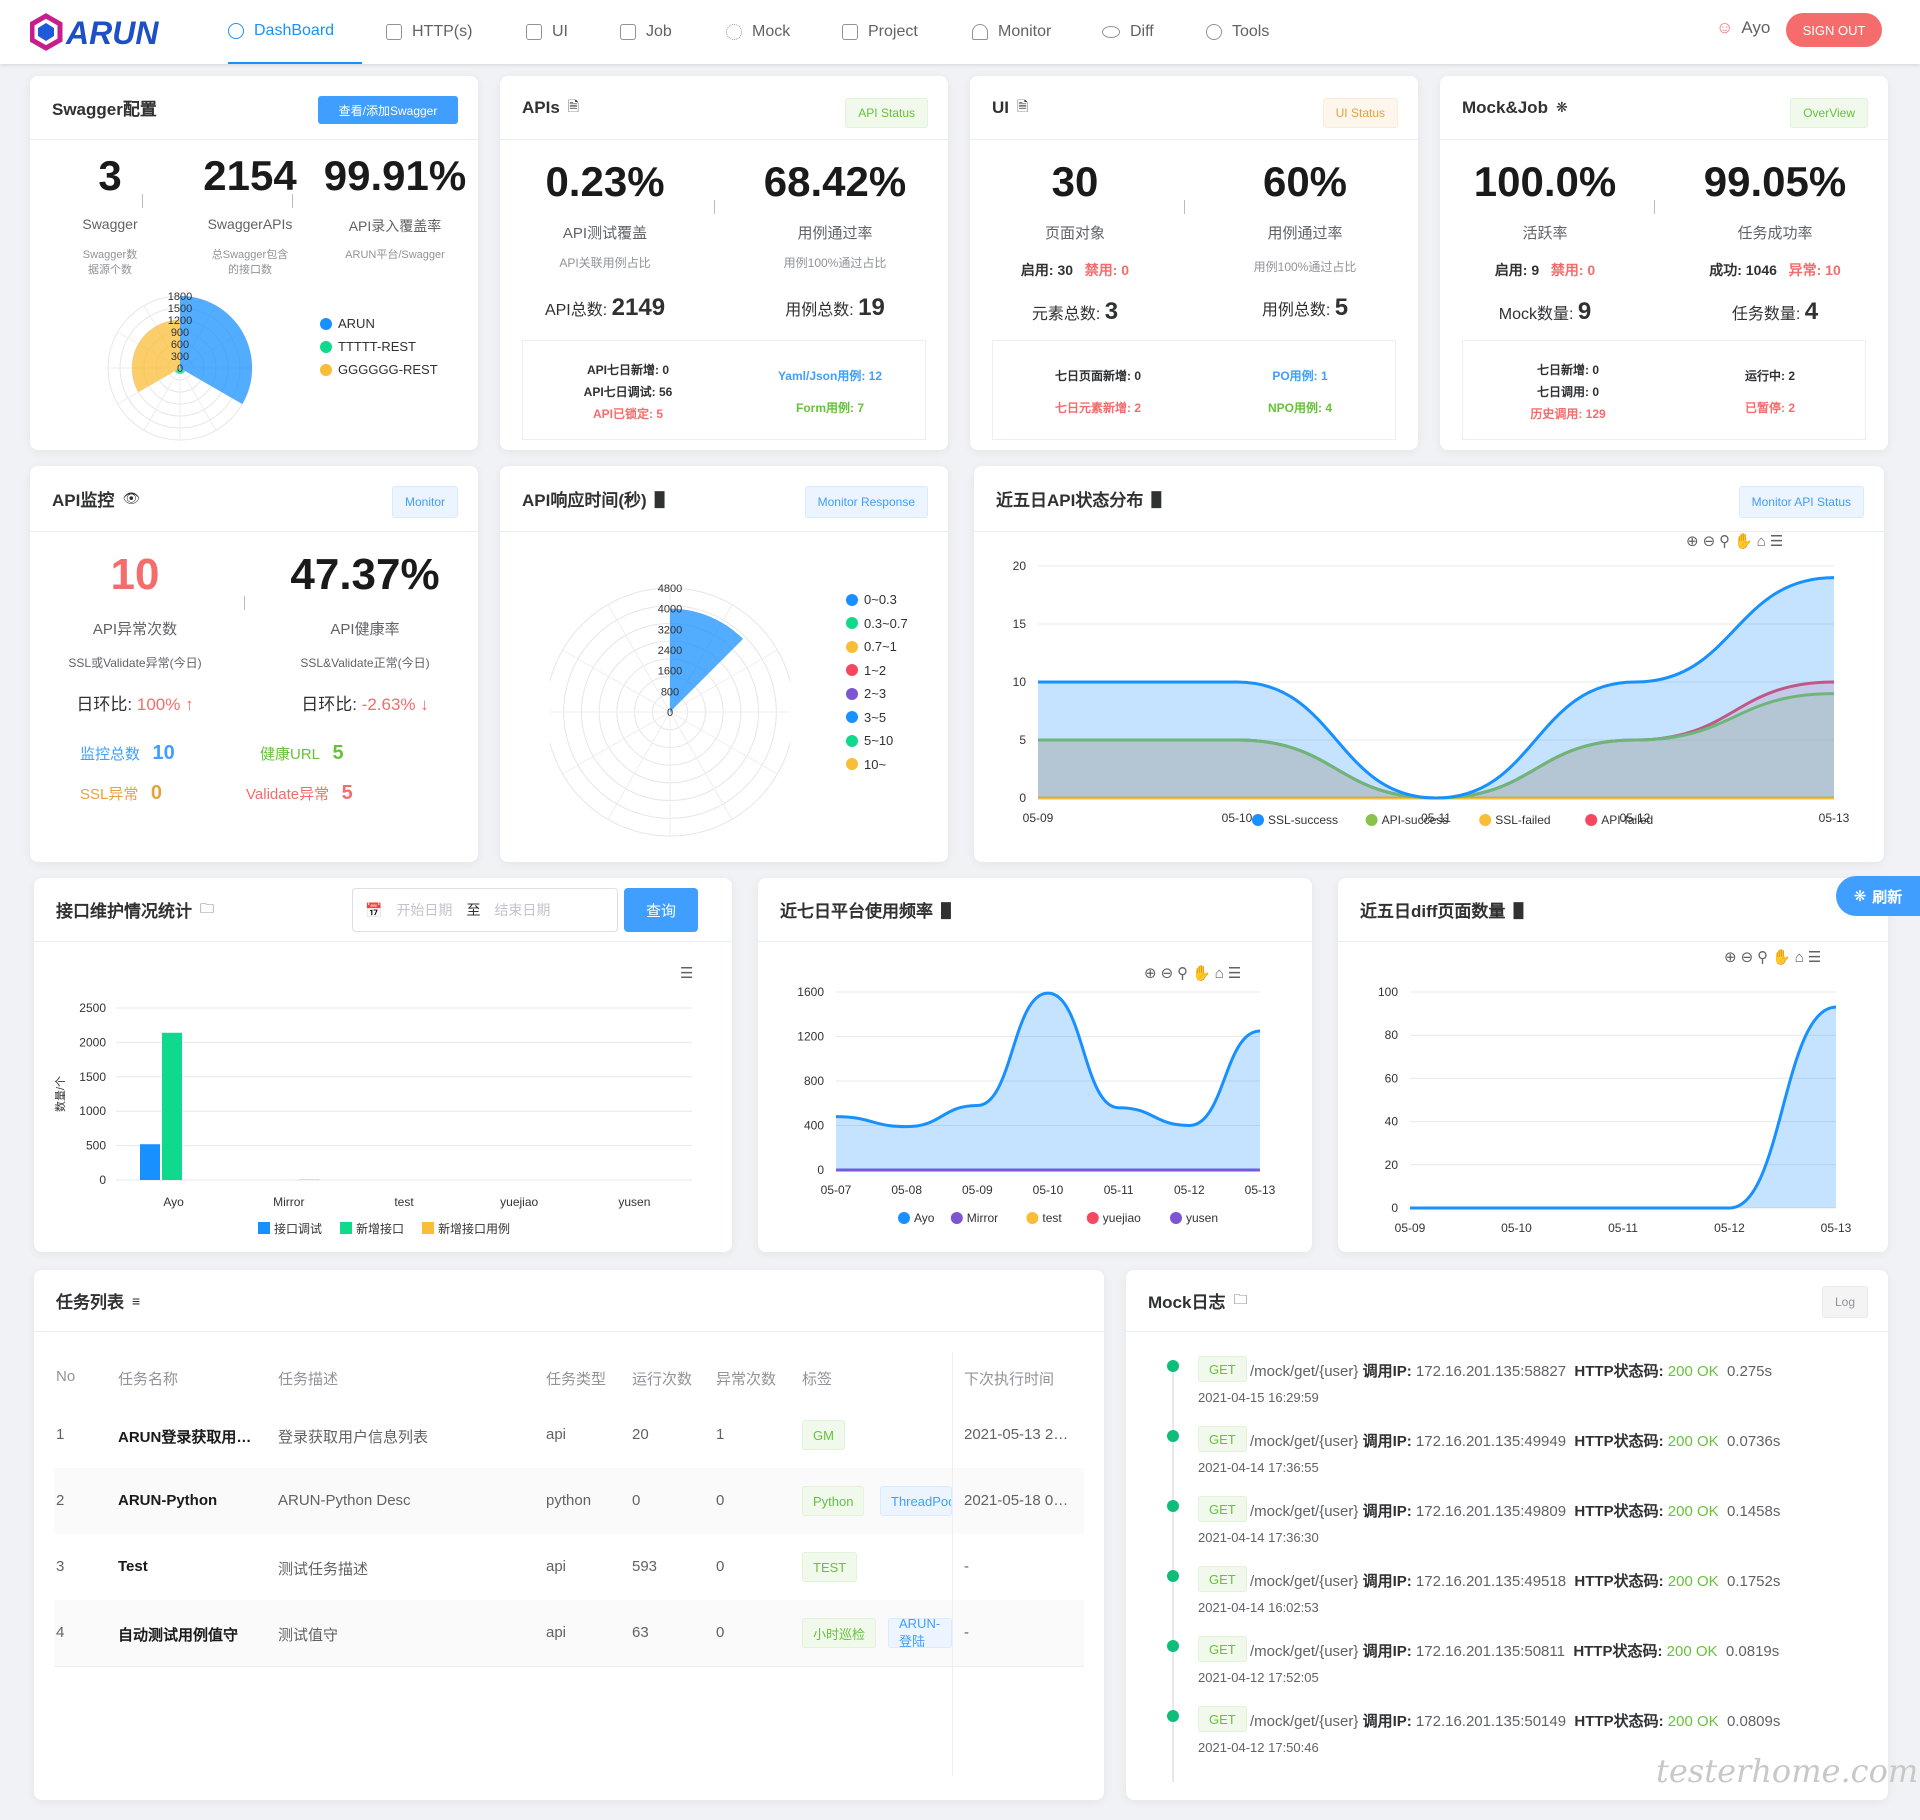 The image size is (1920, 1820). I want to click on legend-label: 10~, so click(875, 764).